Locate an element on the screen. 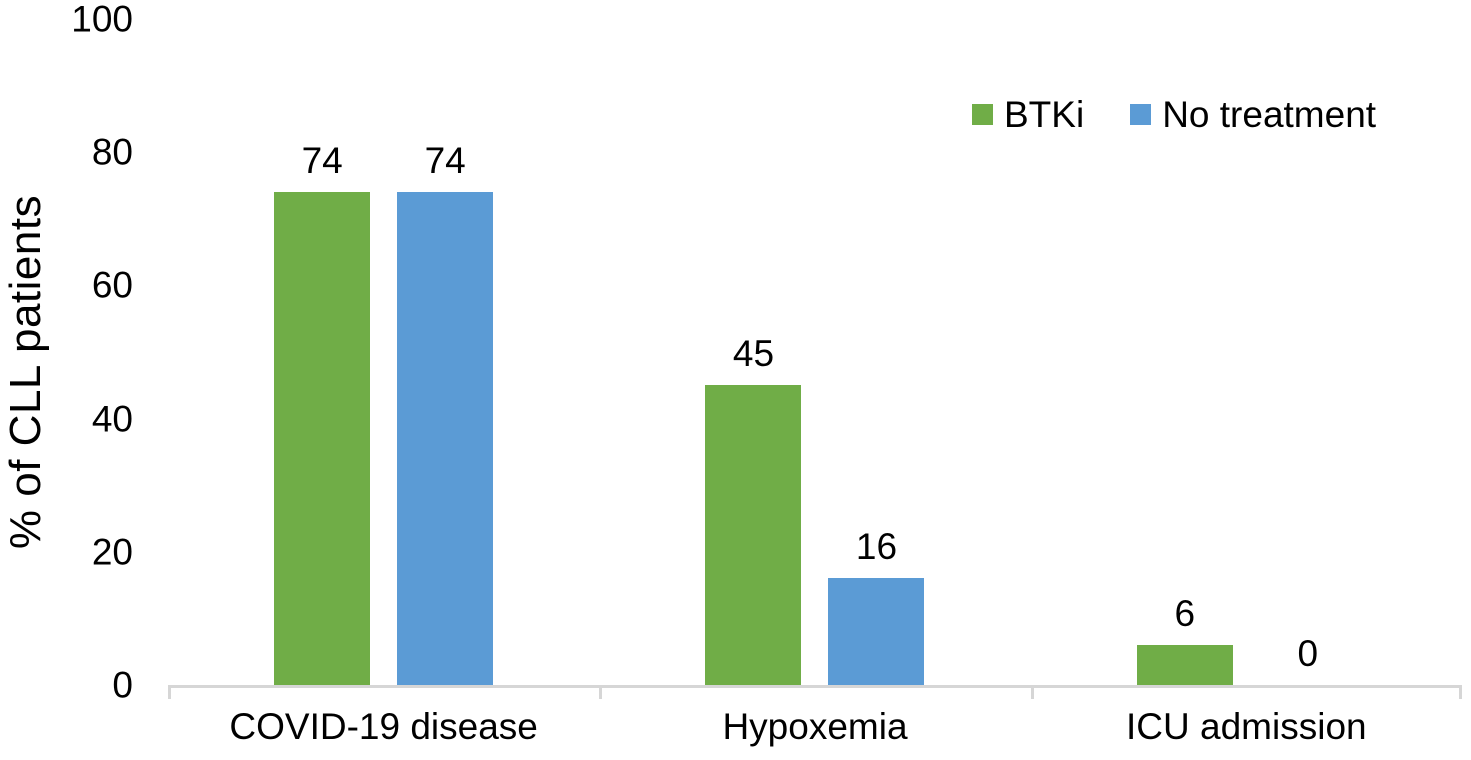 This screenshot has height=760, width=1471. bar-value-label: 0 is located at coordinates (1308, 653).